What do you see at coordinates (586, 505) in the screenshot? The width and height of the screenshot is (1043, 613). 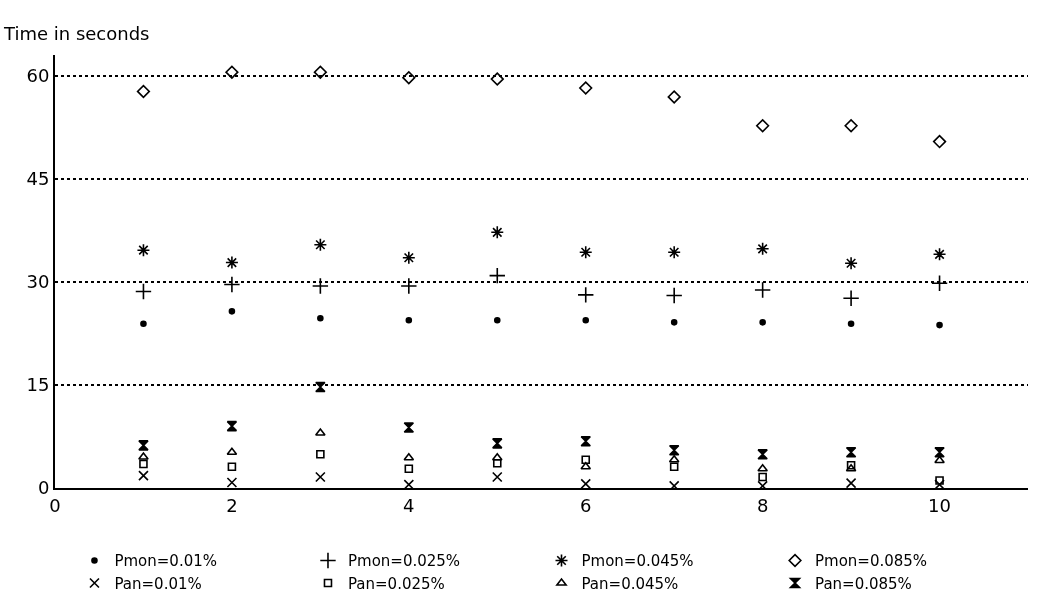 I see `x-tick-label: 6` at bounding box center [586, 505].